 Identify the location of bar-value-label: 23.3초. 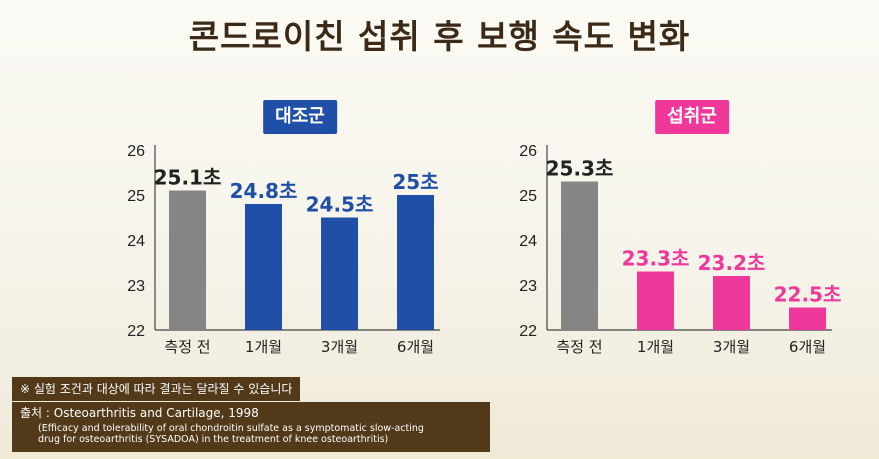
(656, 259).